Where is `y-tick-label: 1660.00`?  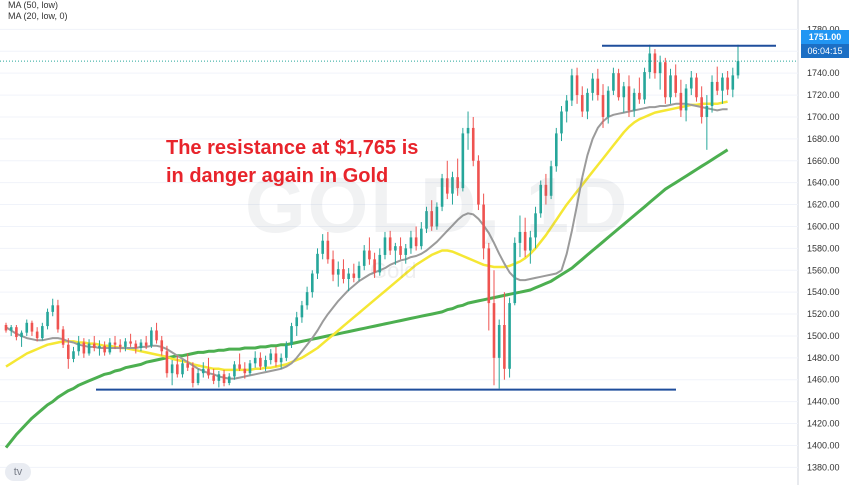
y-tick-label: 1660.00 is located at coordinates (823, 161).